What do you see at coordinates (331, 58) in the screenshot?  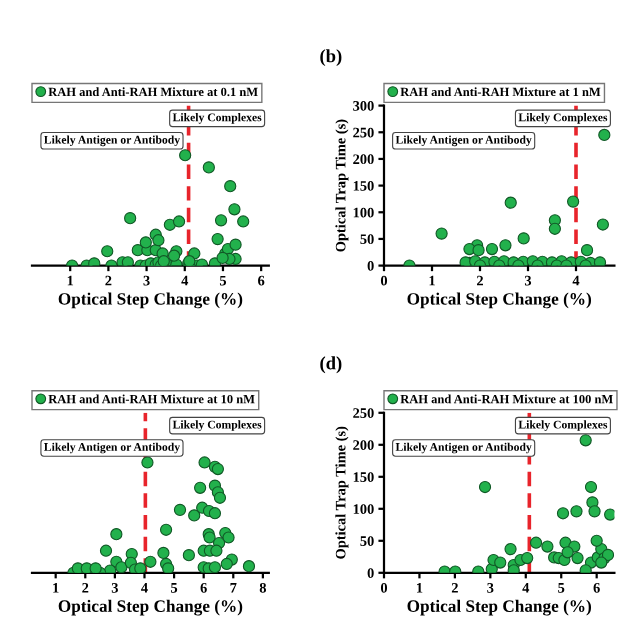 I see `chart-title: (b)` at bounding box center [331, 58].